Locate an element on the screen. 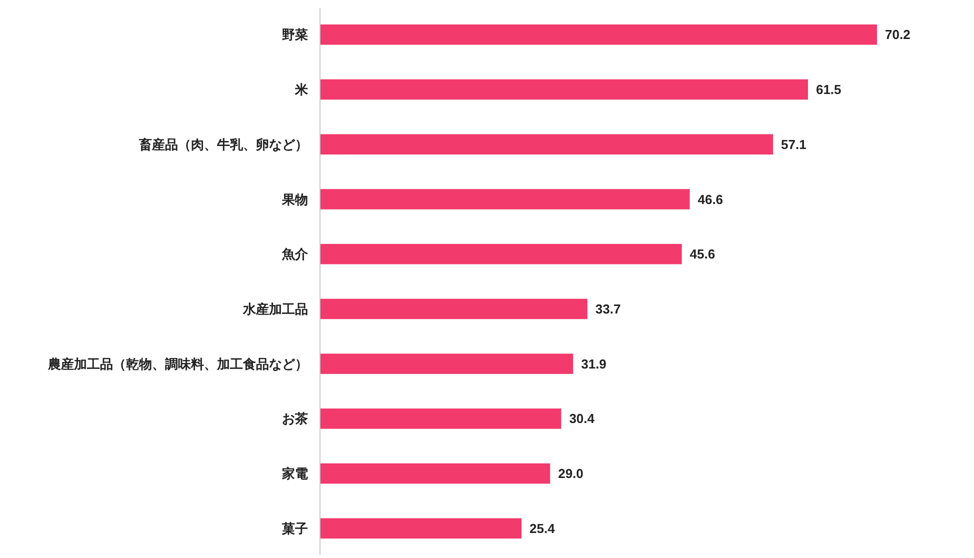 The image size is (974, 558). data-label: 30.4 is located at coordinates (582, 418).